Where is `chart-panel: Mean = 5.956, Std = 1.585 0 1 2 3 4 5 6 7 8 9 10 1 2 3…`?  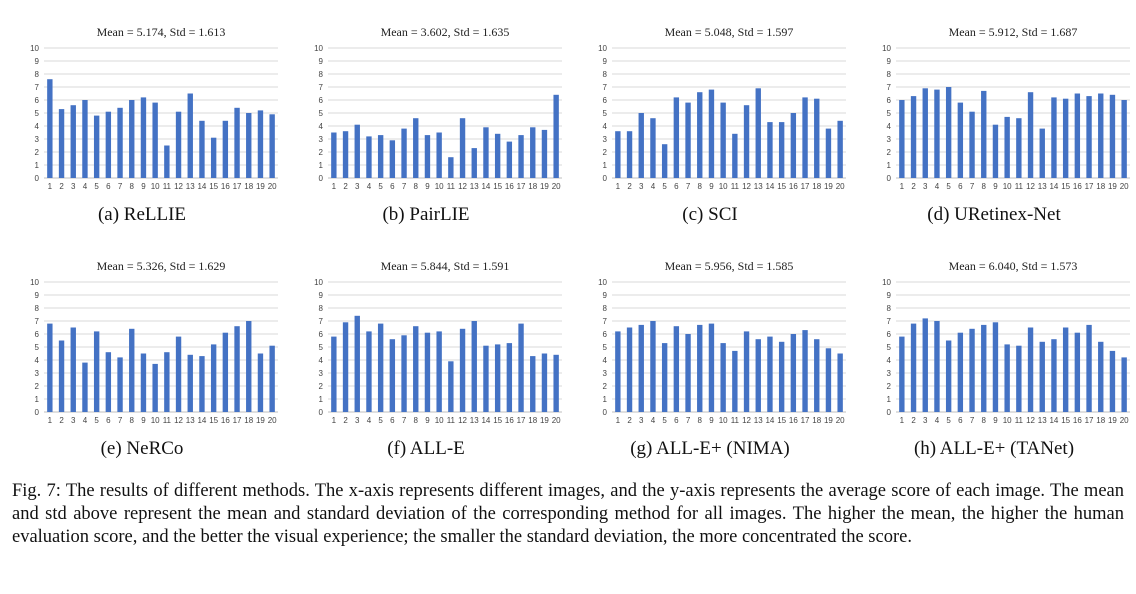
chart-panel: Mean = 5.956, Std = 1.585 0 1 2 3 4 5 6 7 8 9 10 1 2 3… is located at coordinates (710, 351).